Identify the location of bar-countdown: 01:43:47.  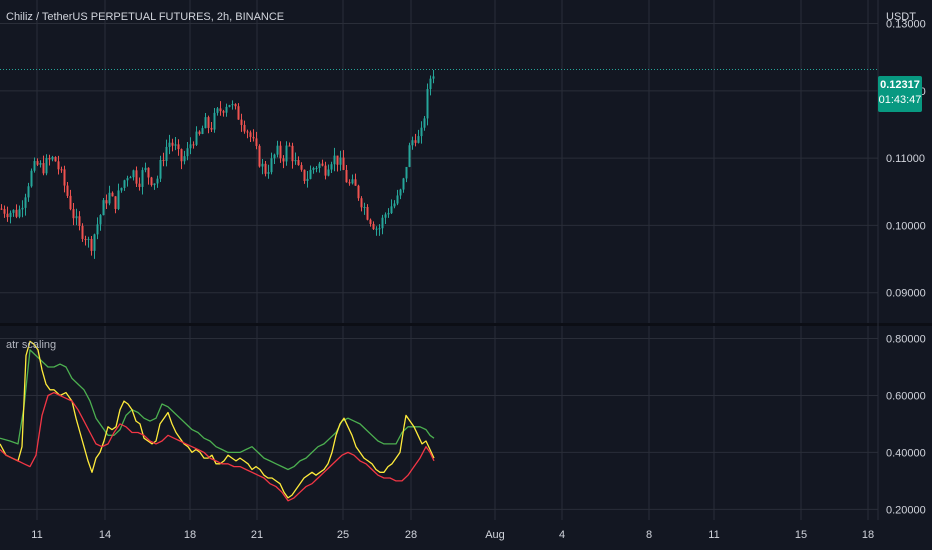
(900, 100).